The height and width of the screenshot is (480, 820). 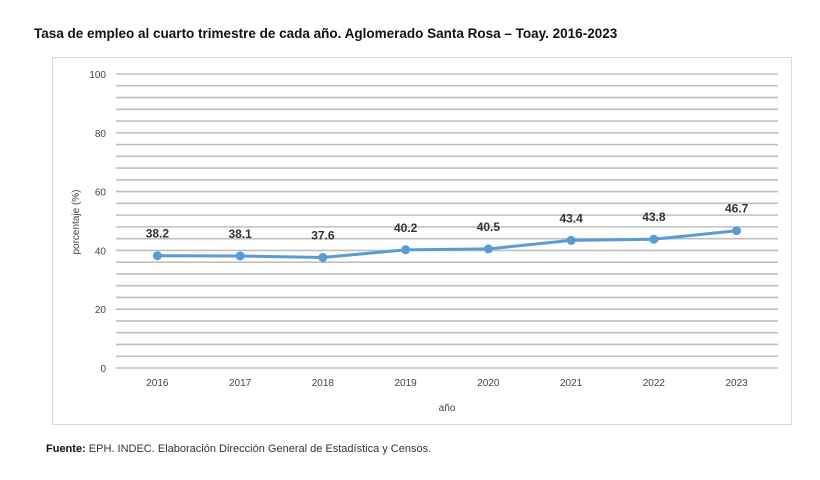 What do you see at coordinates (240, 383) in the screenshot?
I see `x-tick-label: 2017` at bounding box center [240, 383].